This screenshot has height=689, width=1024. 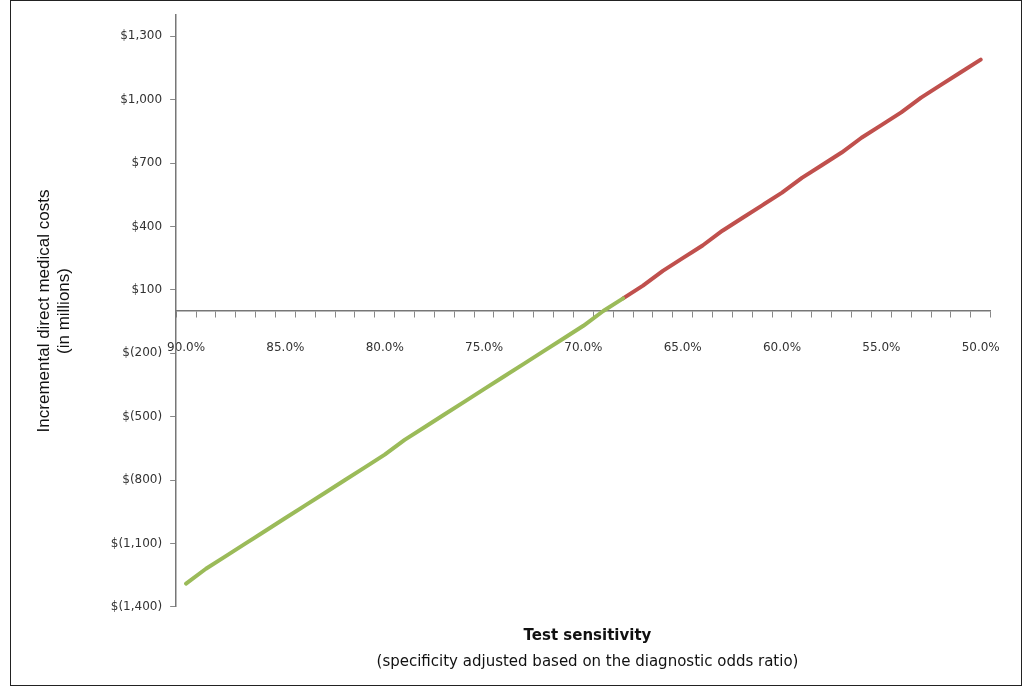 What do you see at coordinates (142, 415) in the screenshot?
I see `y-tick-label: $(500)` at bounding box center [142, 415].